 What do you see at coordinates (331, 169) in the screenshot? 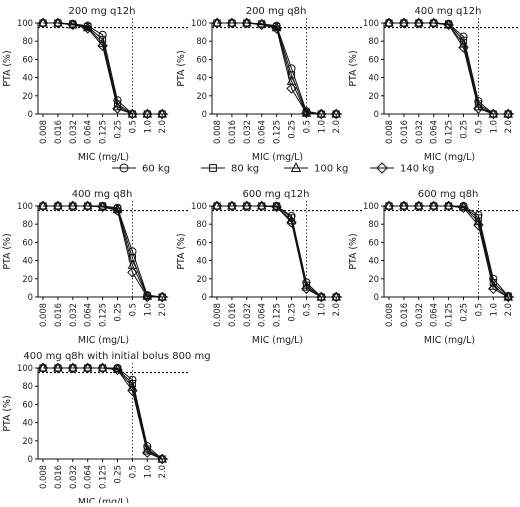
I see `legend-label: 100 kg` at bounding box center [331, 169].